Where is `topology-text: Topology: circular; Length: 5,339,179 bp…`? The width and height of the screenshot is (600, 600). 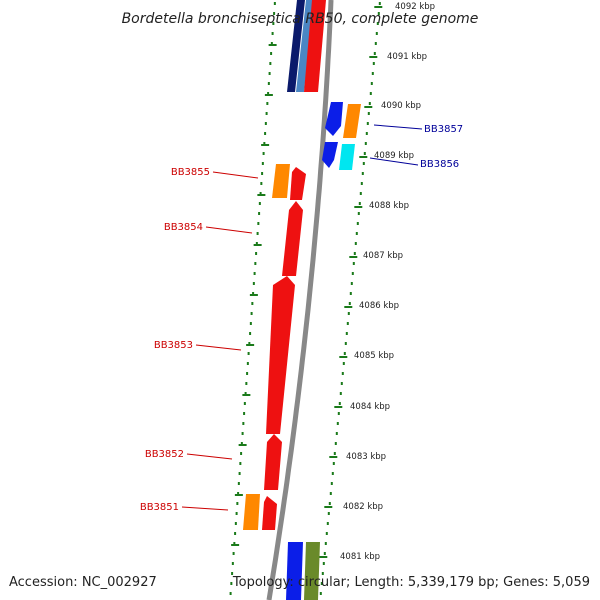 topology-text: Topology: circular; Length: 5,339,179 bp… is located at coordinates (411, 582).